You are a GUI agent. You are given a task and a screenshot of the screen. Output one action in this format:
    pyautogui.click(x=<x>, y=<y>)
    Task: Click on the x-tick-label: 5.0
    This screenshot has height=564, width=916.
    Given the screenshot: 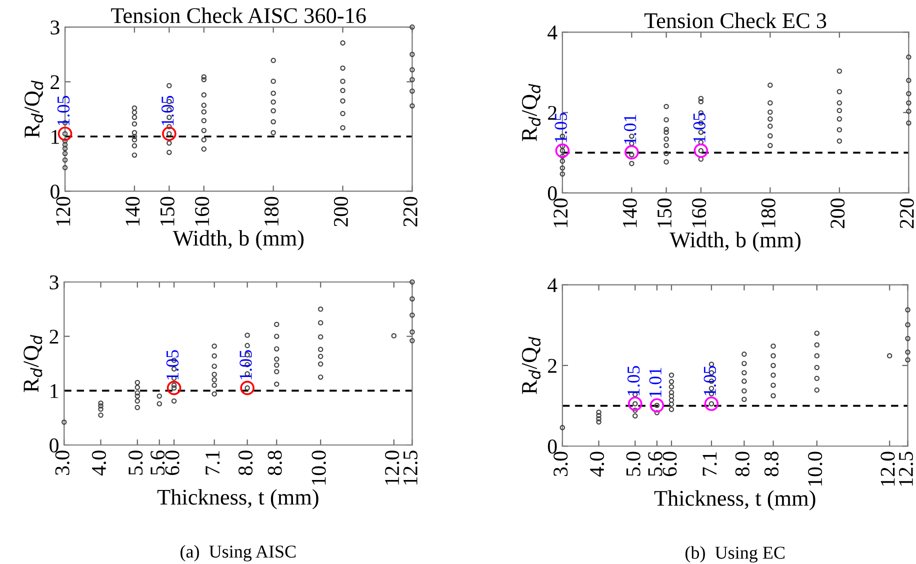 What is the action you would take?
    pyautogui.click(x=135, y=462)
    